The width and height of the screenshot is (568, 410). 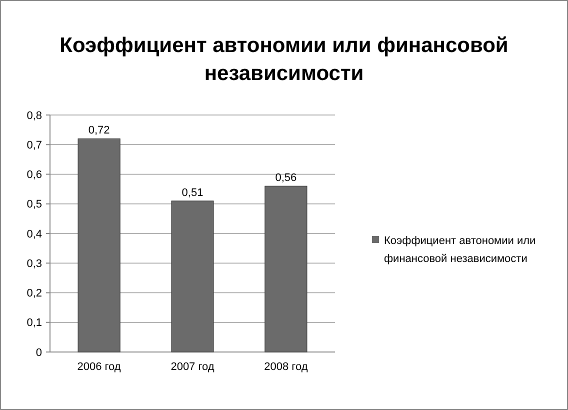 What do you see at coordinates (99, 130) in the screenshot?
I see `data-label: 0,72` at bounding box center [99, 130].